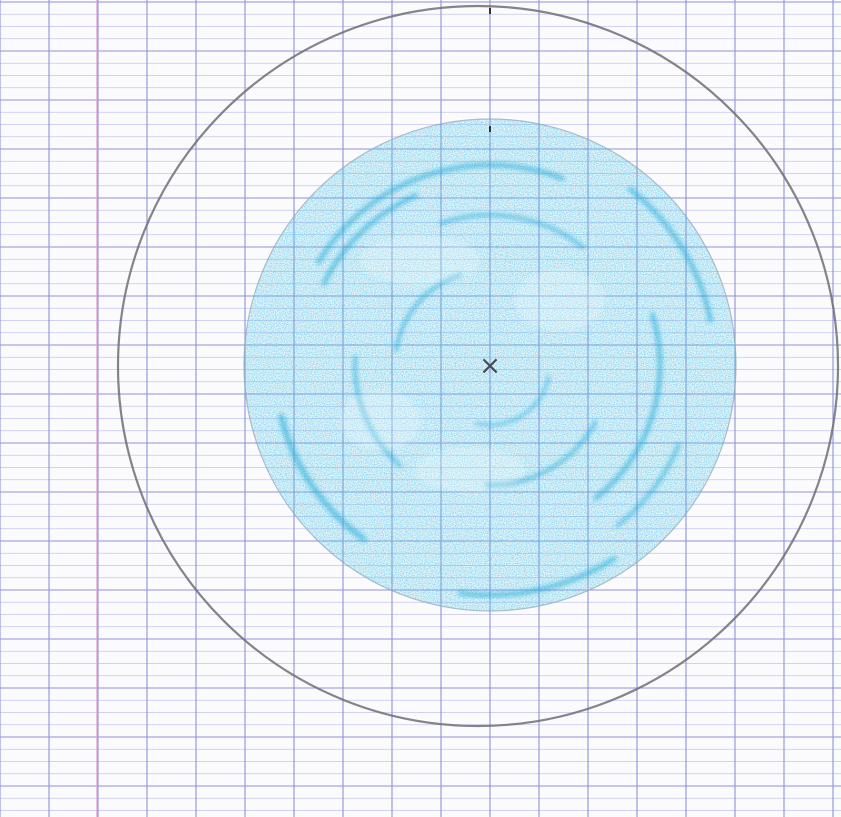 The width and height of the screenshot is (841, 817). I want to click on center-cross-mark: ×, so click(490, 366).